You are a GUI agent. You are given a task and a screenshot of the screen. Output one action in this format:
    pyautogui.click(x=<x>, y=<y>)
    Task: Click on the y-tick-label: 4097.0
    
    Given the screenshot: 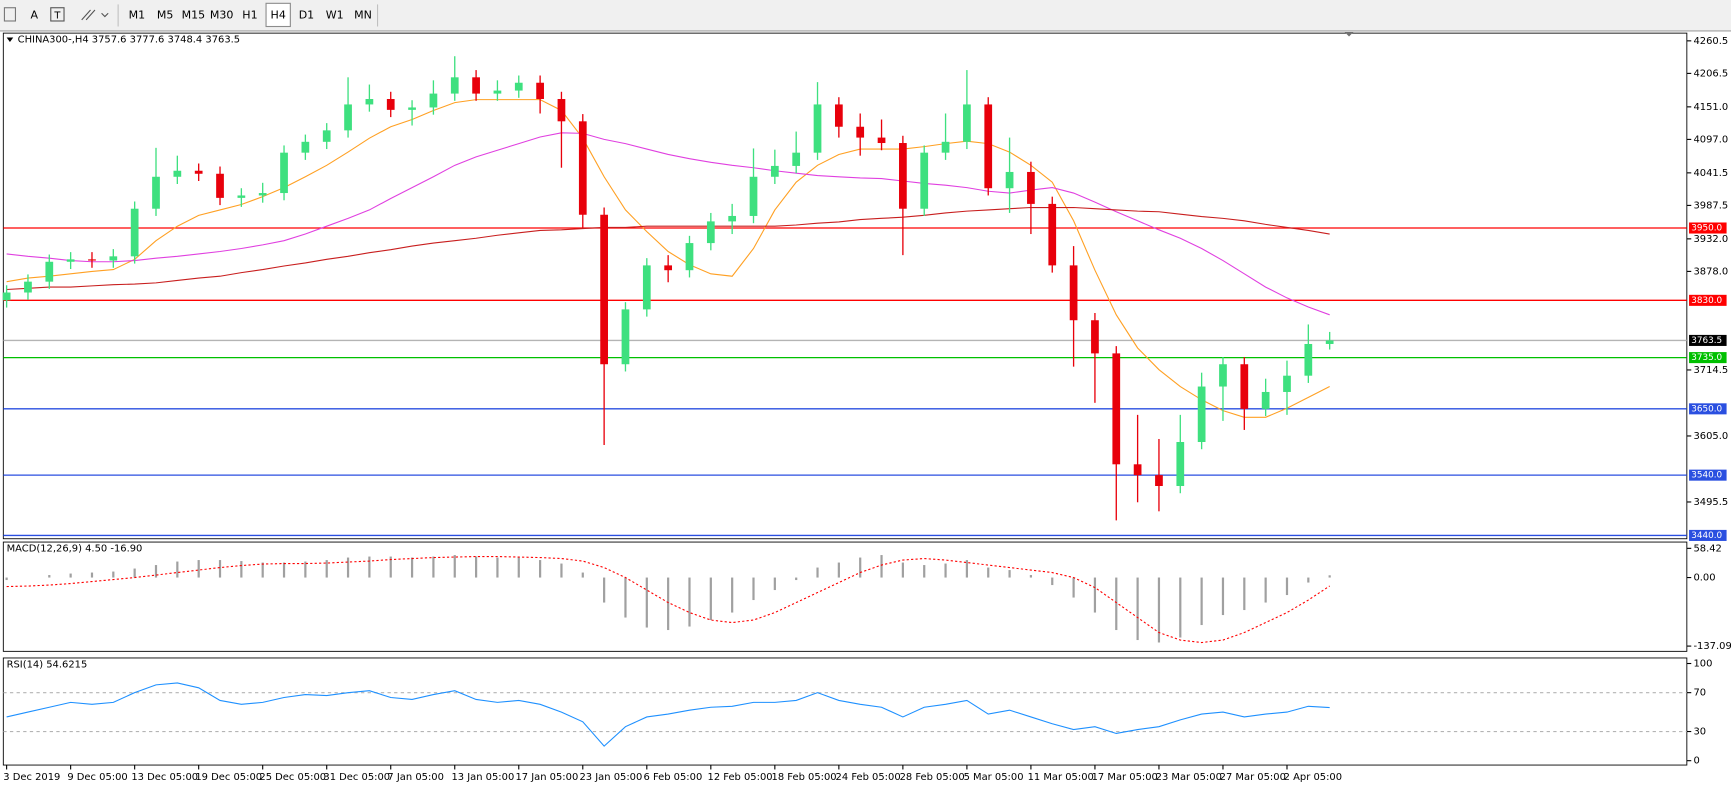 What is the action you would take?
    pyautogui.click(x=1710, y=139)
    